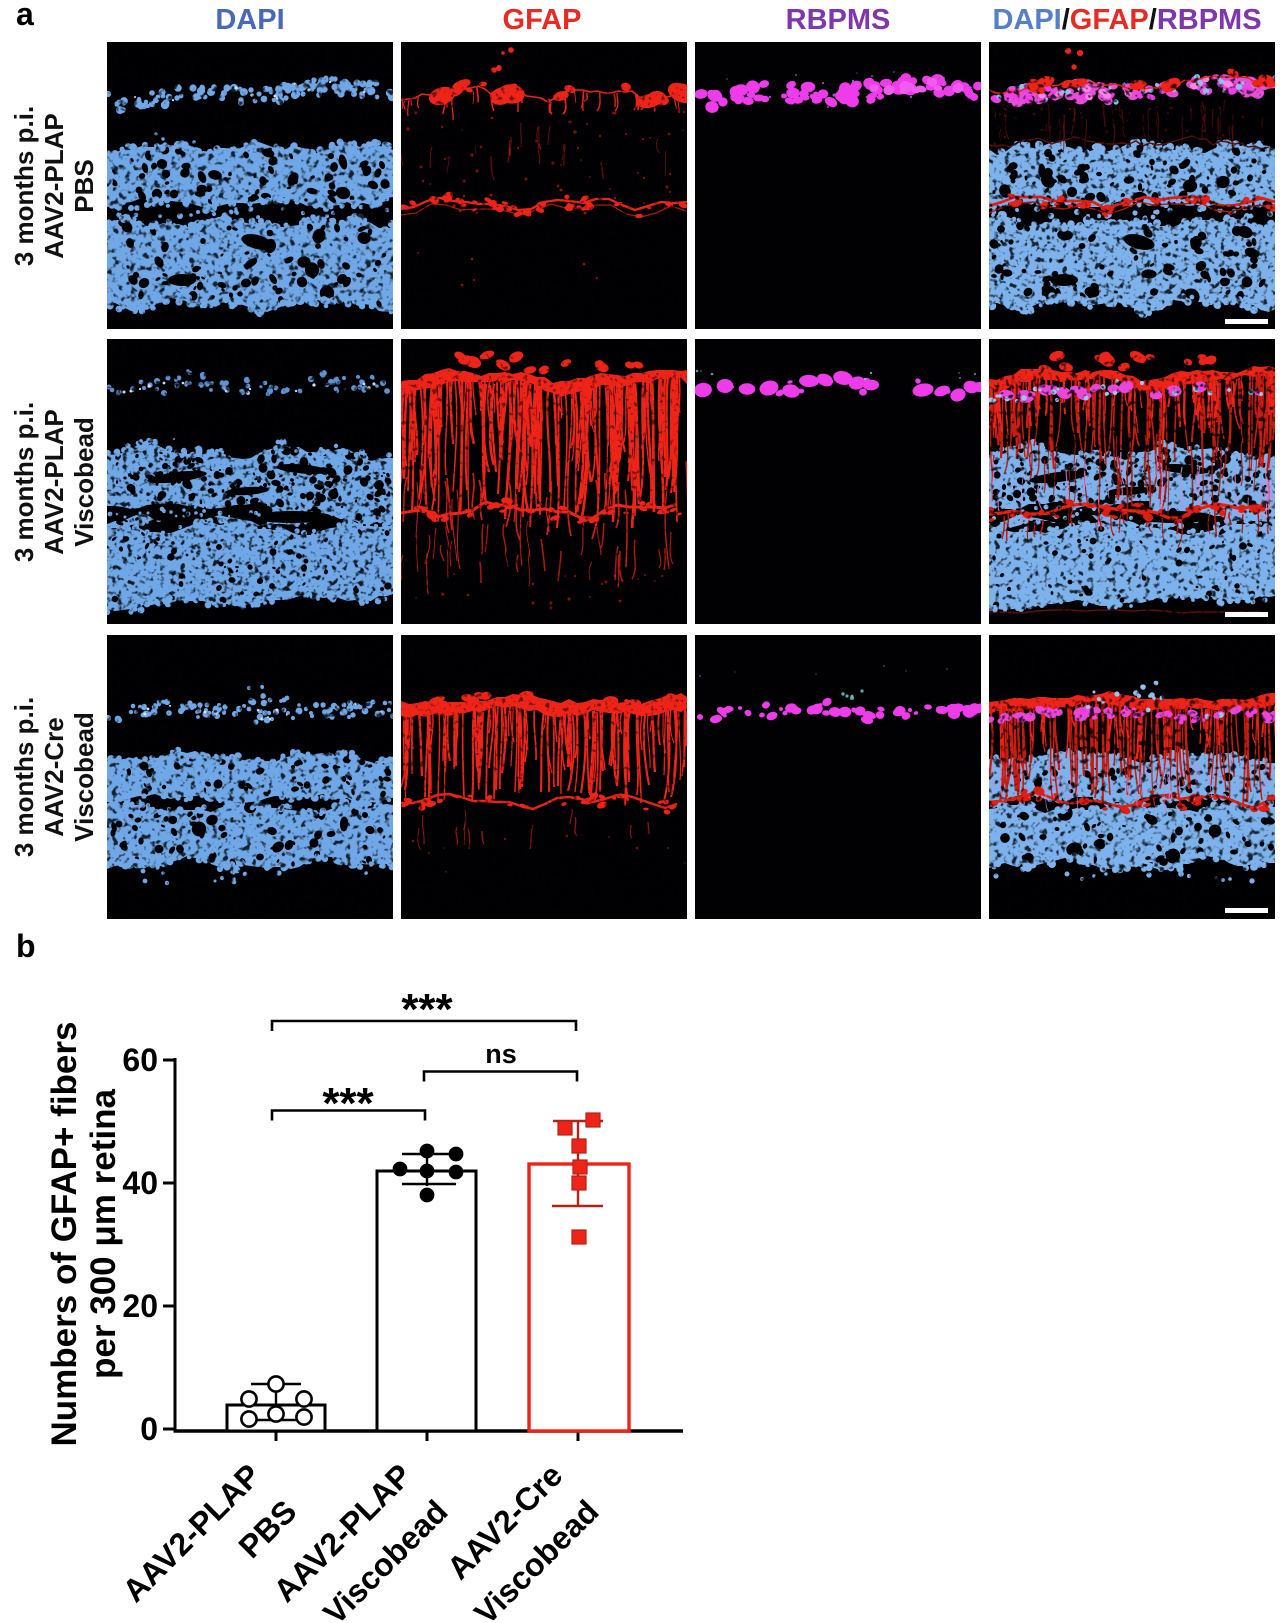 Image resolution: width=1280 pixels, height=1623 pixels. Describe the element at coordinates (501, 1054) in the screenshot. I see `svg-text: ns` at that location.